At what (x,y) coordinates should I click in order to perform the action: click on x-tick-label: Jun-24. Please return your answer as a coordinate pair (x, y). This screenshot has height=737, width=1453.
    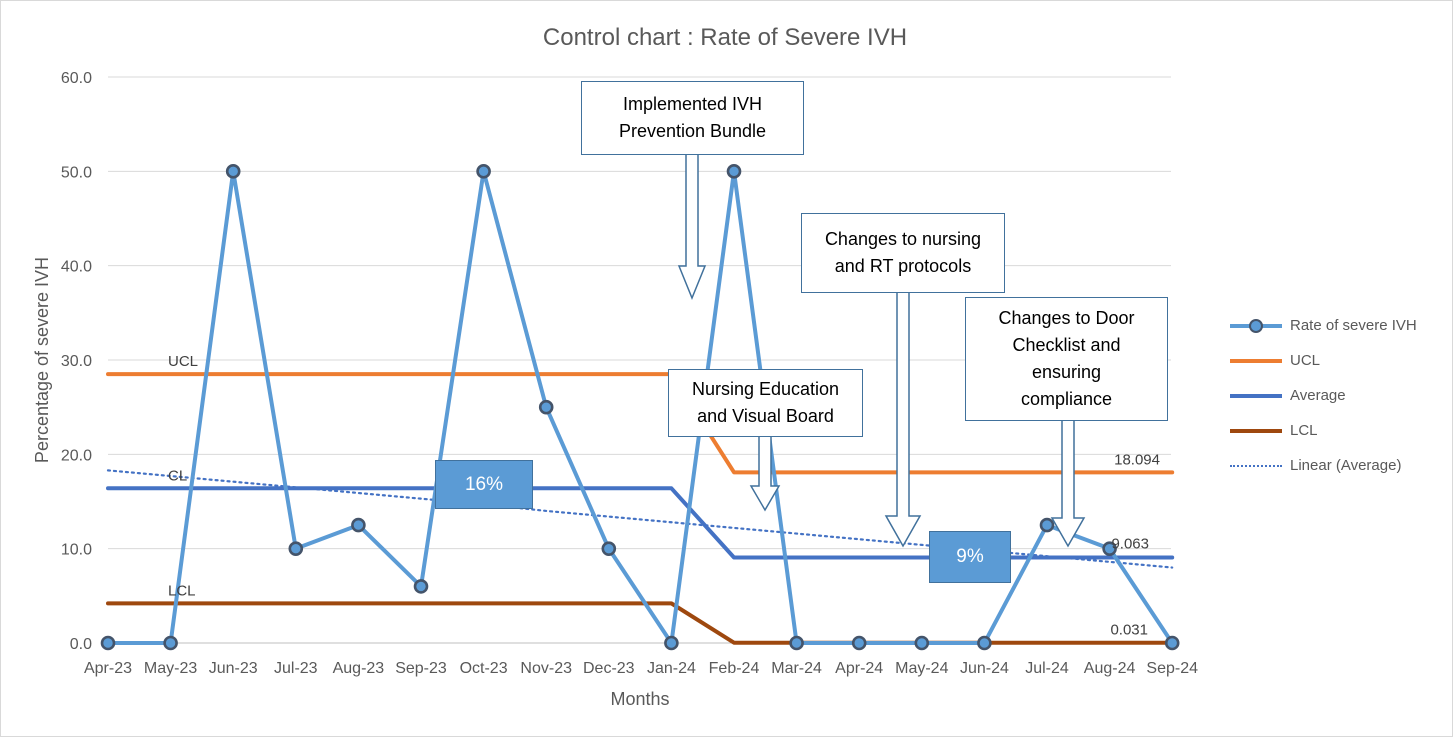
    Looking at the image, I should click on (984, 668).